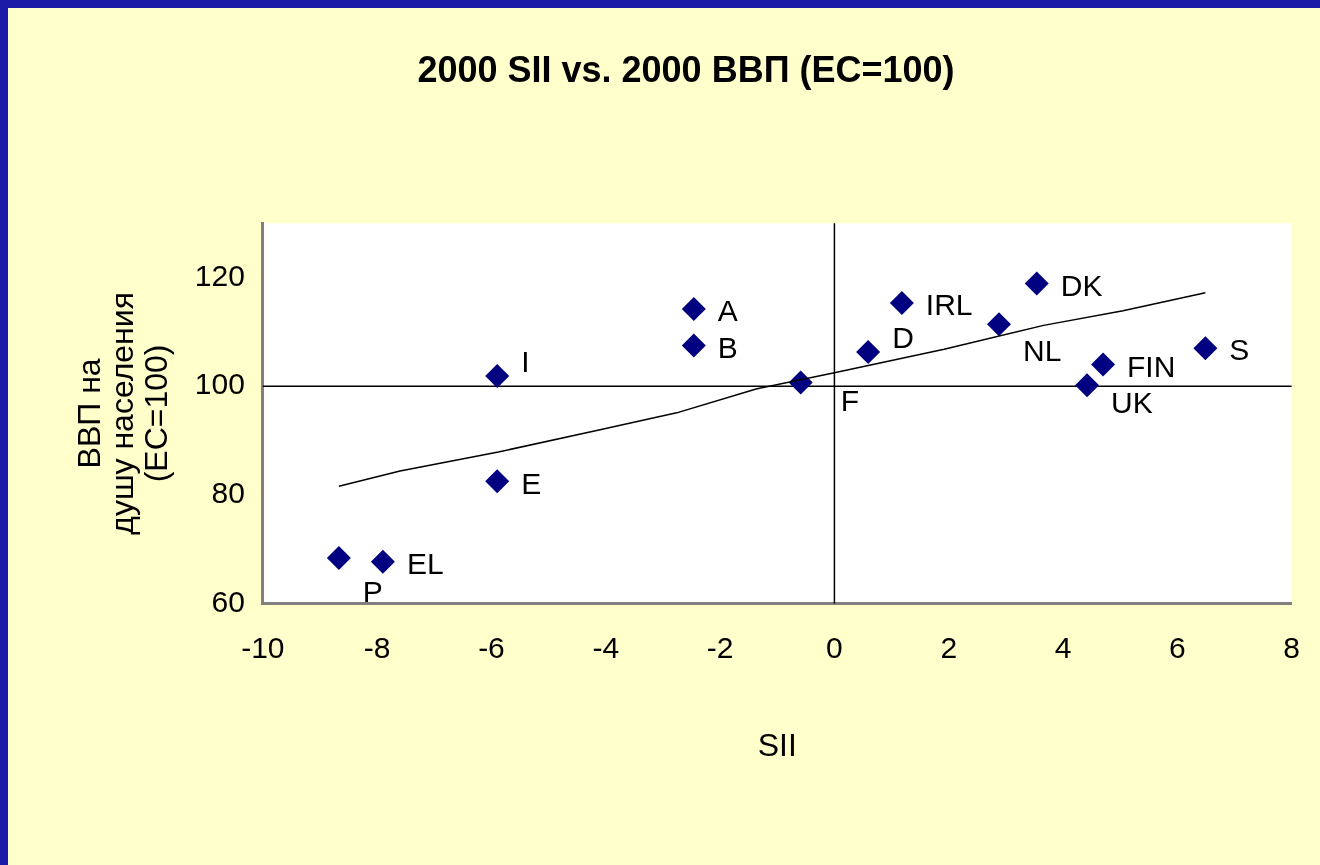 The image size is (1320, 865). I want to click on annotation: D, so click(903, 338).